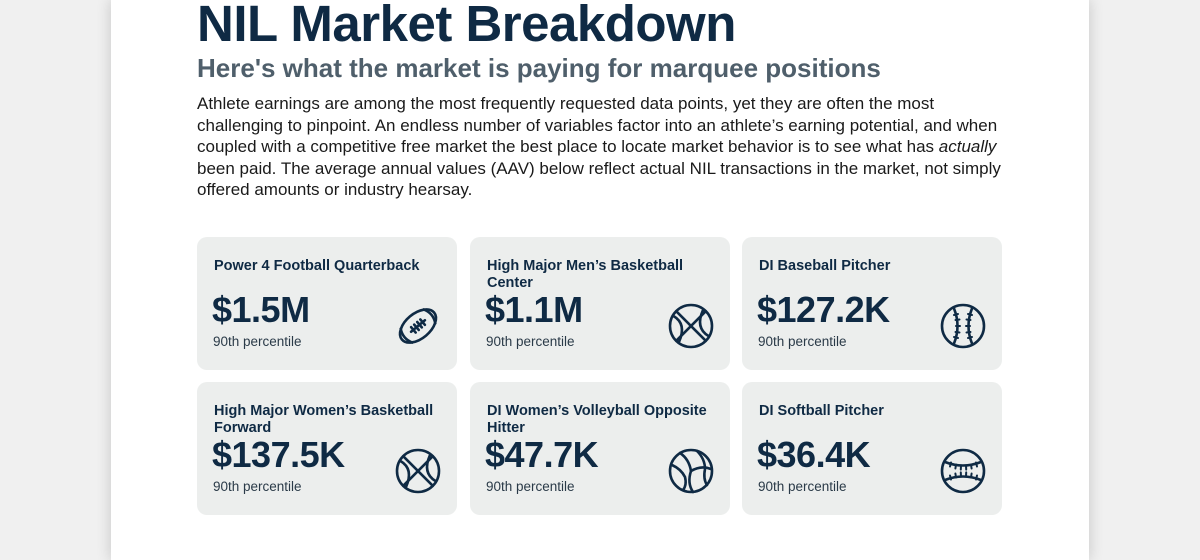 The width and height of the screenshot is (1200, 560). Describe the element at coordinates (324, 419) in the screenshot. I see `card-title: High Major Women’s Basketball Forward` at that location.